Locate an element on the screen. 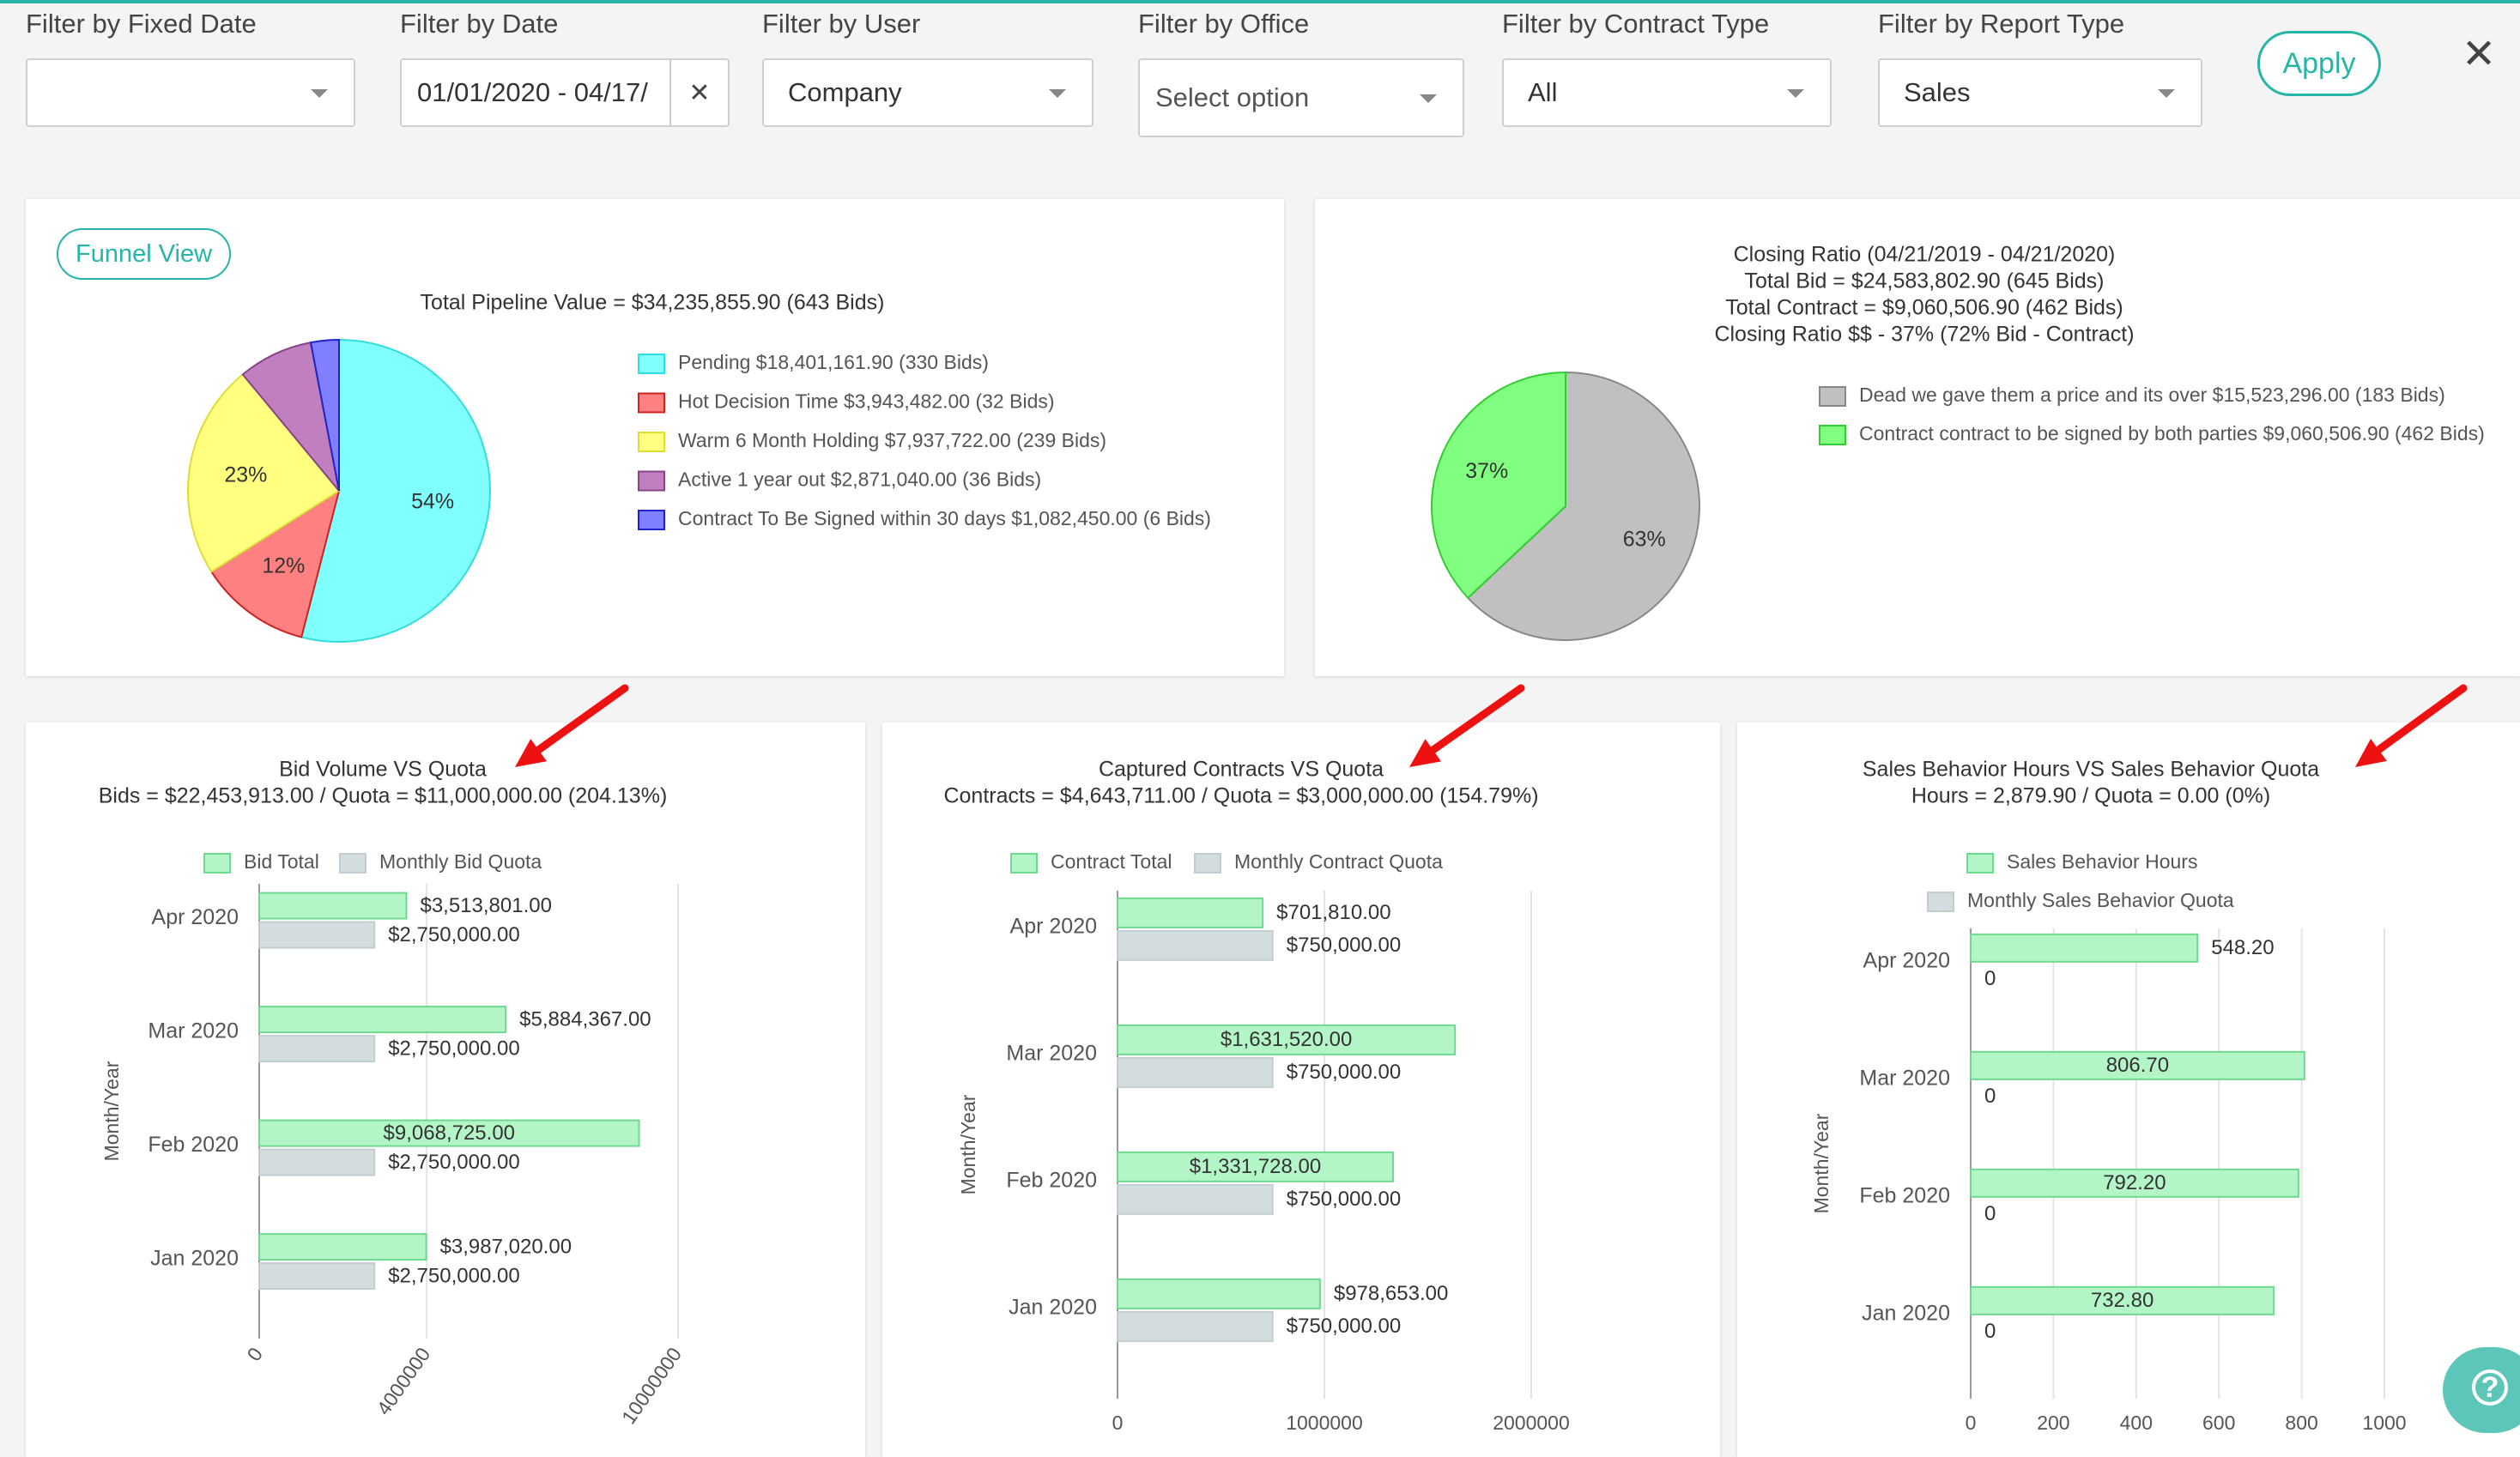  filter-user-label: Filter by User is located at coordinates (842, 24).